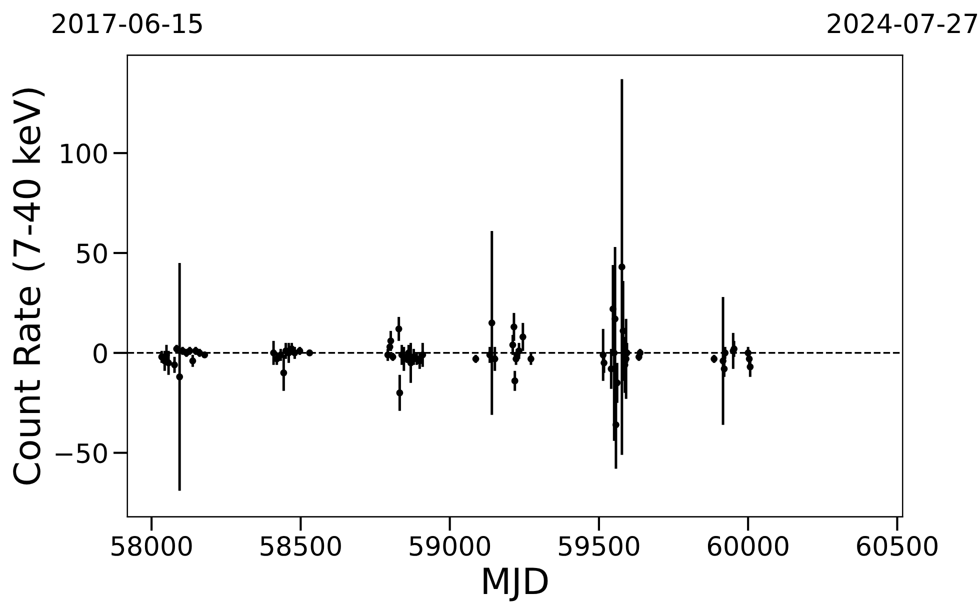 This screenshot has height=613, width=980. I want to click on y-axis-title: Count Rate (7-40 keV), so click(28, 286).